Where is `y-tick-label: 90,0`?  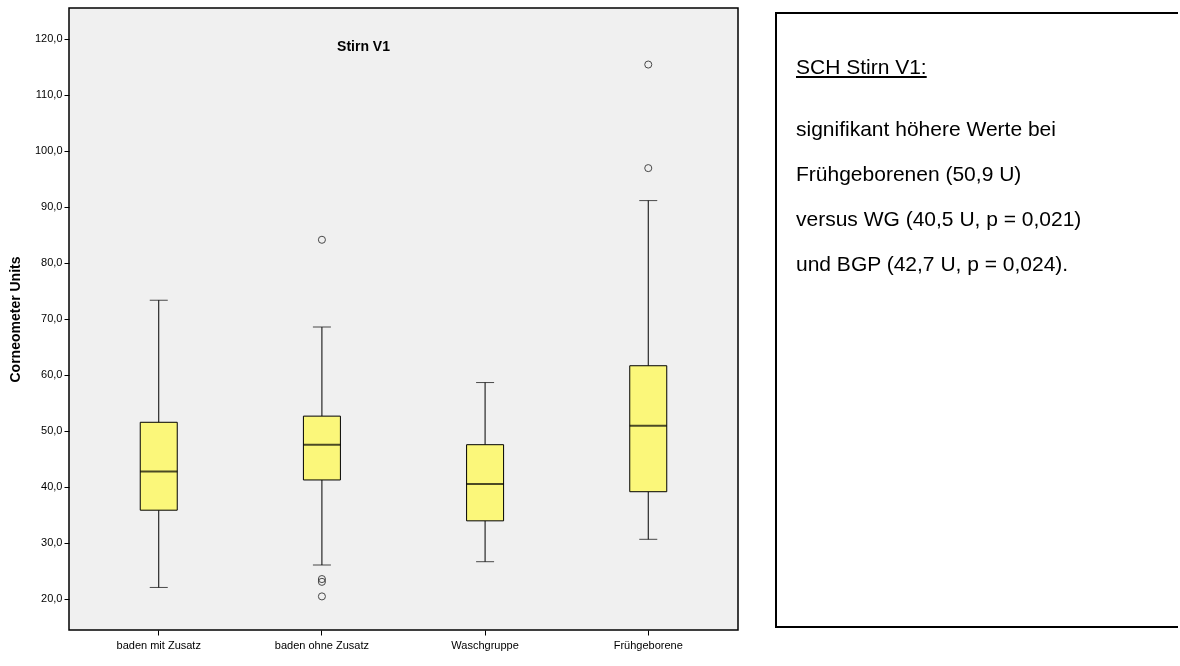
y-tick-label: 90,0 is located at coordinates (52, 206).